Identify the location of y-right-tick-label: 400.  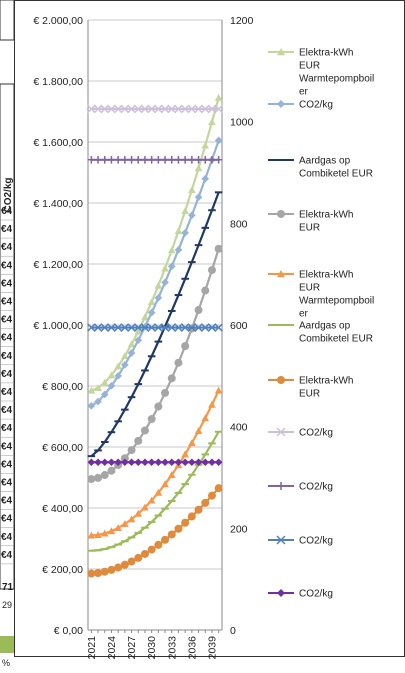
(239, 428).